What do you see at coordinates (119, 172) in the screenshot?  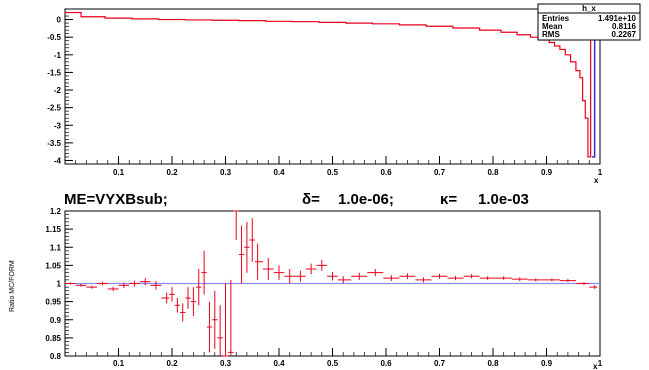 I see `top-x-tick-label: 0.1` at bounding box center [119, 172].